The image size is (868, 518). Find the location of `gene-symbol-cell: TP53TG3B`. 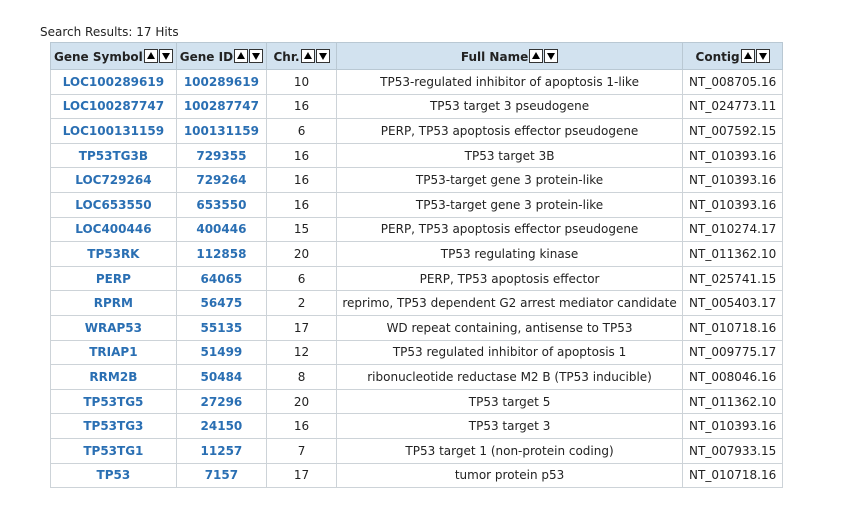

gene-symbol-cell: TP53TG3B is located at coordinates (113, 155).